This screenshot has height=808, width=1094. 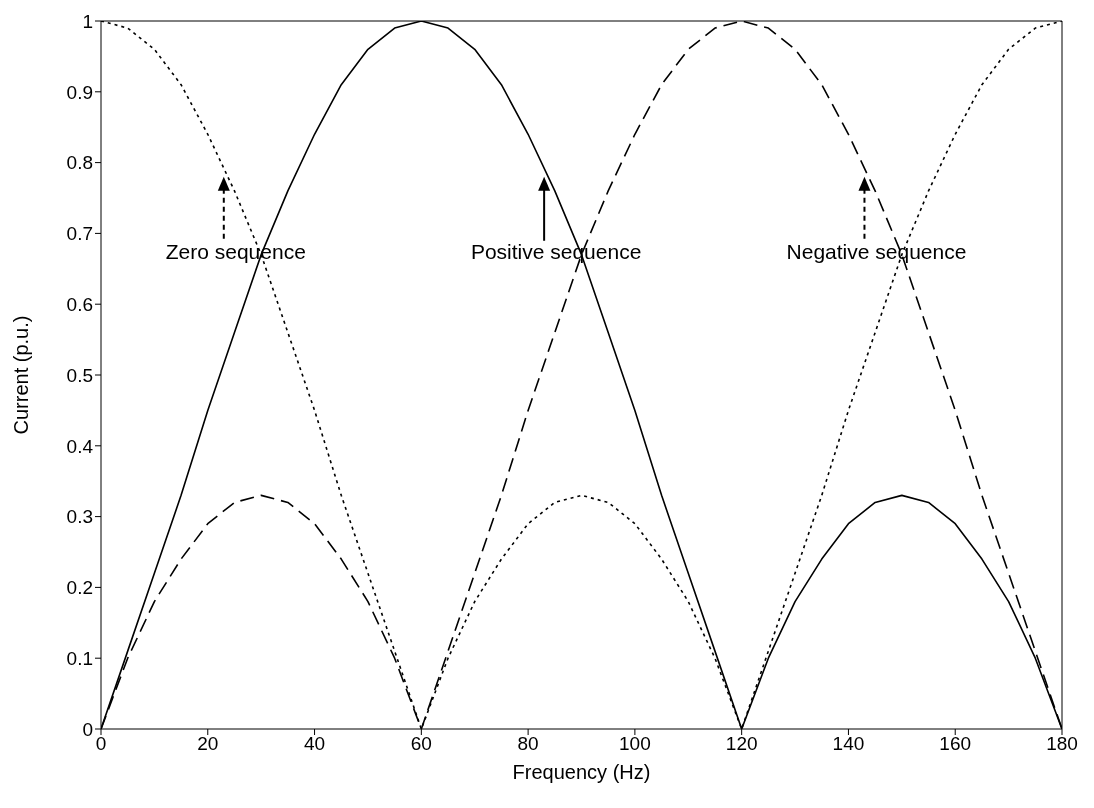 I want to click on y-tick-label: 0.8, so click(x=79, y=163).